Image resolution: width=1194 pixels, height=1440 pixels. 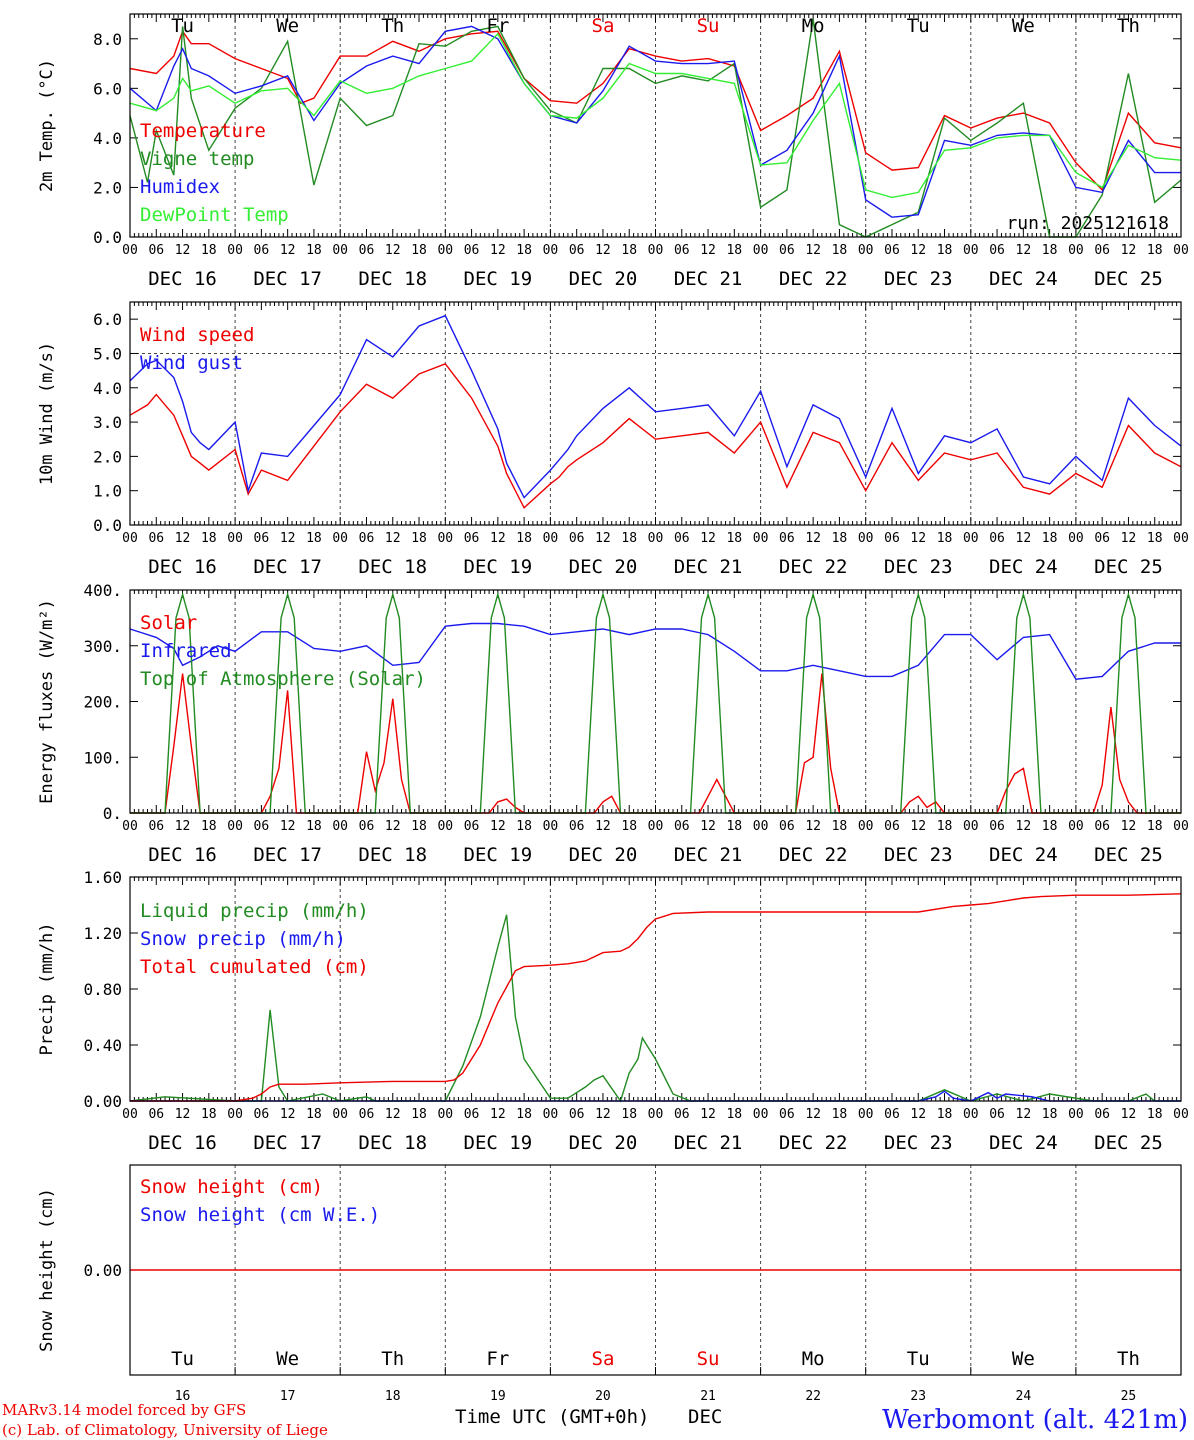 I want to click on weekday-label: Fr, so click(x=497, y=1359).